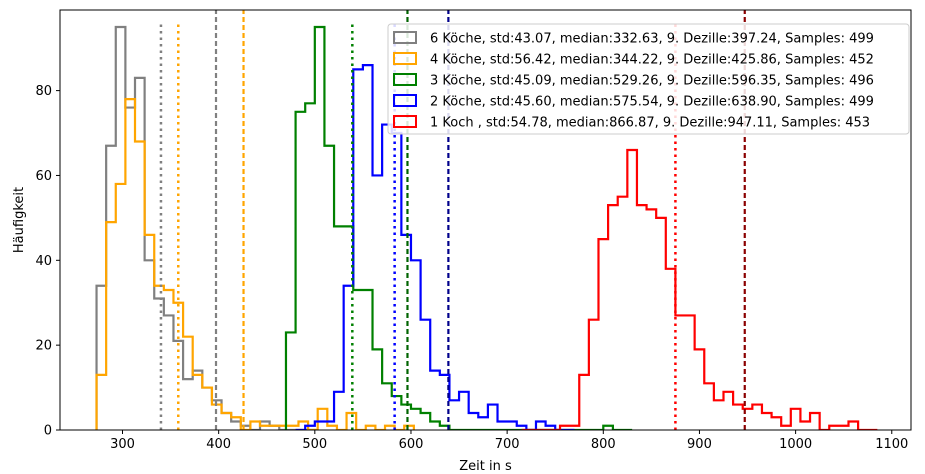 The width and height of the screenshot is (925, 474). Describe the element at coordinates (122, 444) in the screenshot. I see `x-tick-label: 300` at that location.